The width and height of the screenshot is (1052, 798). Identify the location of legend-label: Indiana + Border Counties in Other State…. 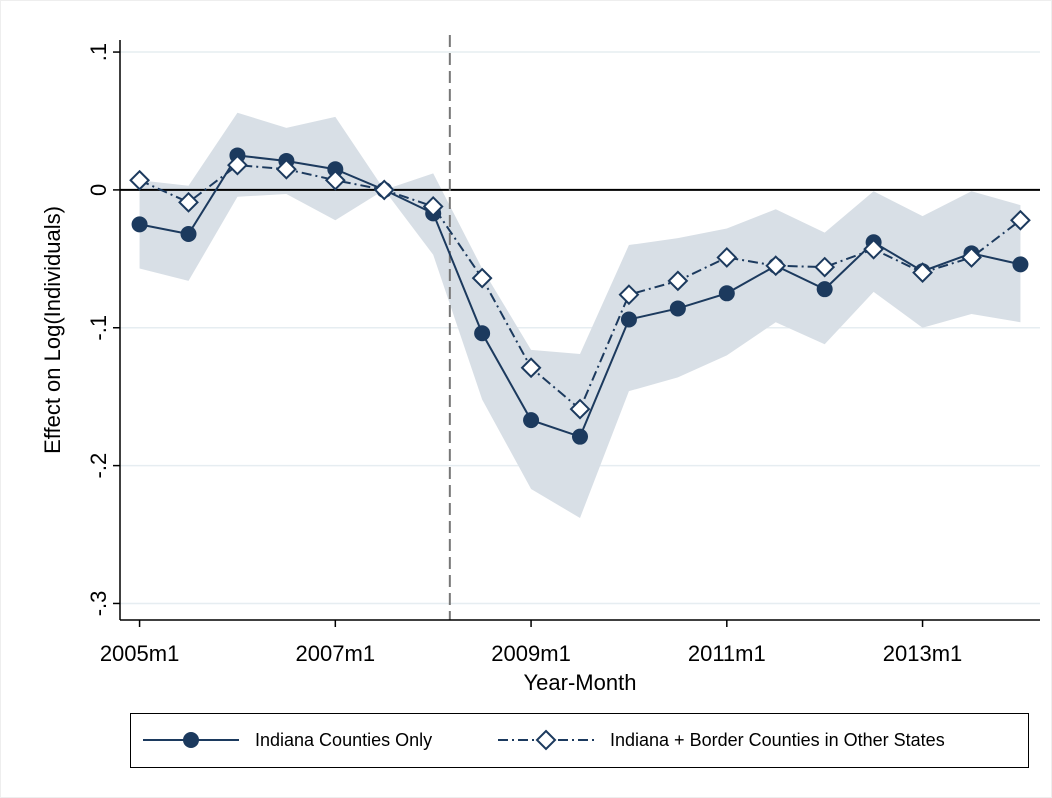
(777, 740).